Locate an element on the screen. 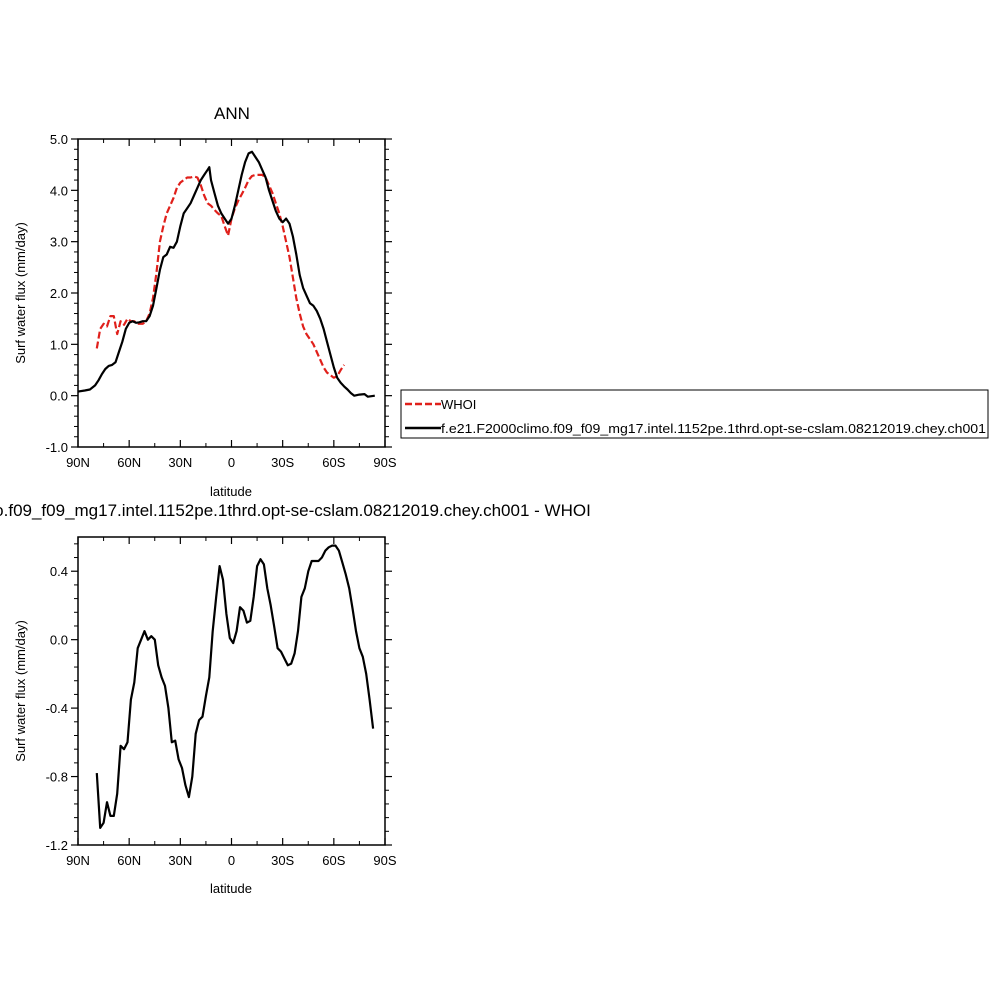  legend-box is located at coordinates (694, 414).